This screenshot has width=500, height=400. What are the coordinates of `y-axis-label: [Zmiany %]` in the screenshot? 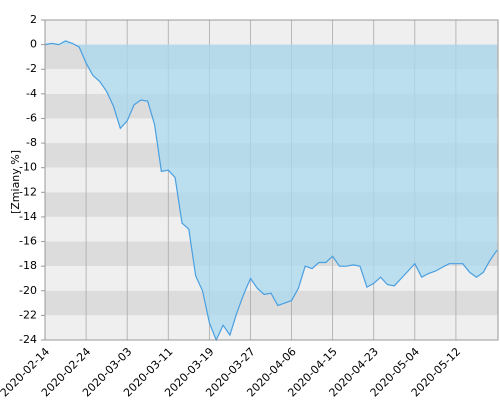 It's located at (15, 182).